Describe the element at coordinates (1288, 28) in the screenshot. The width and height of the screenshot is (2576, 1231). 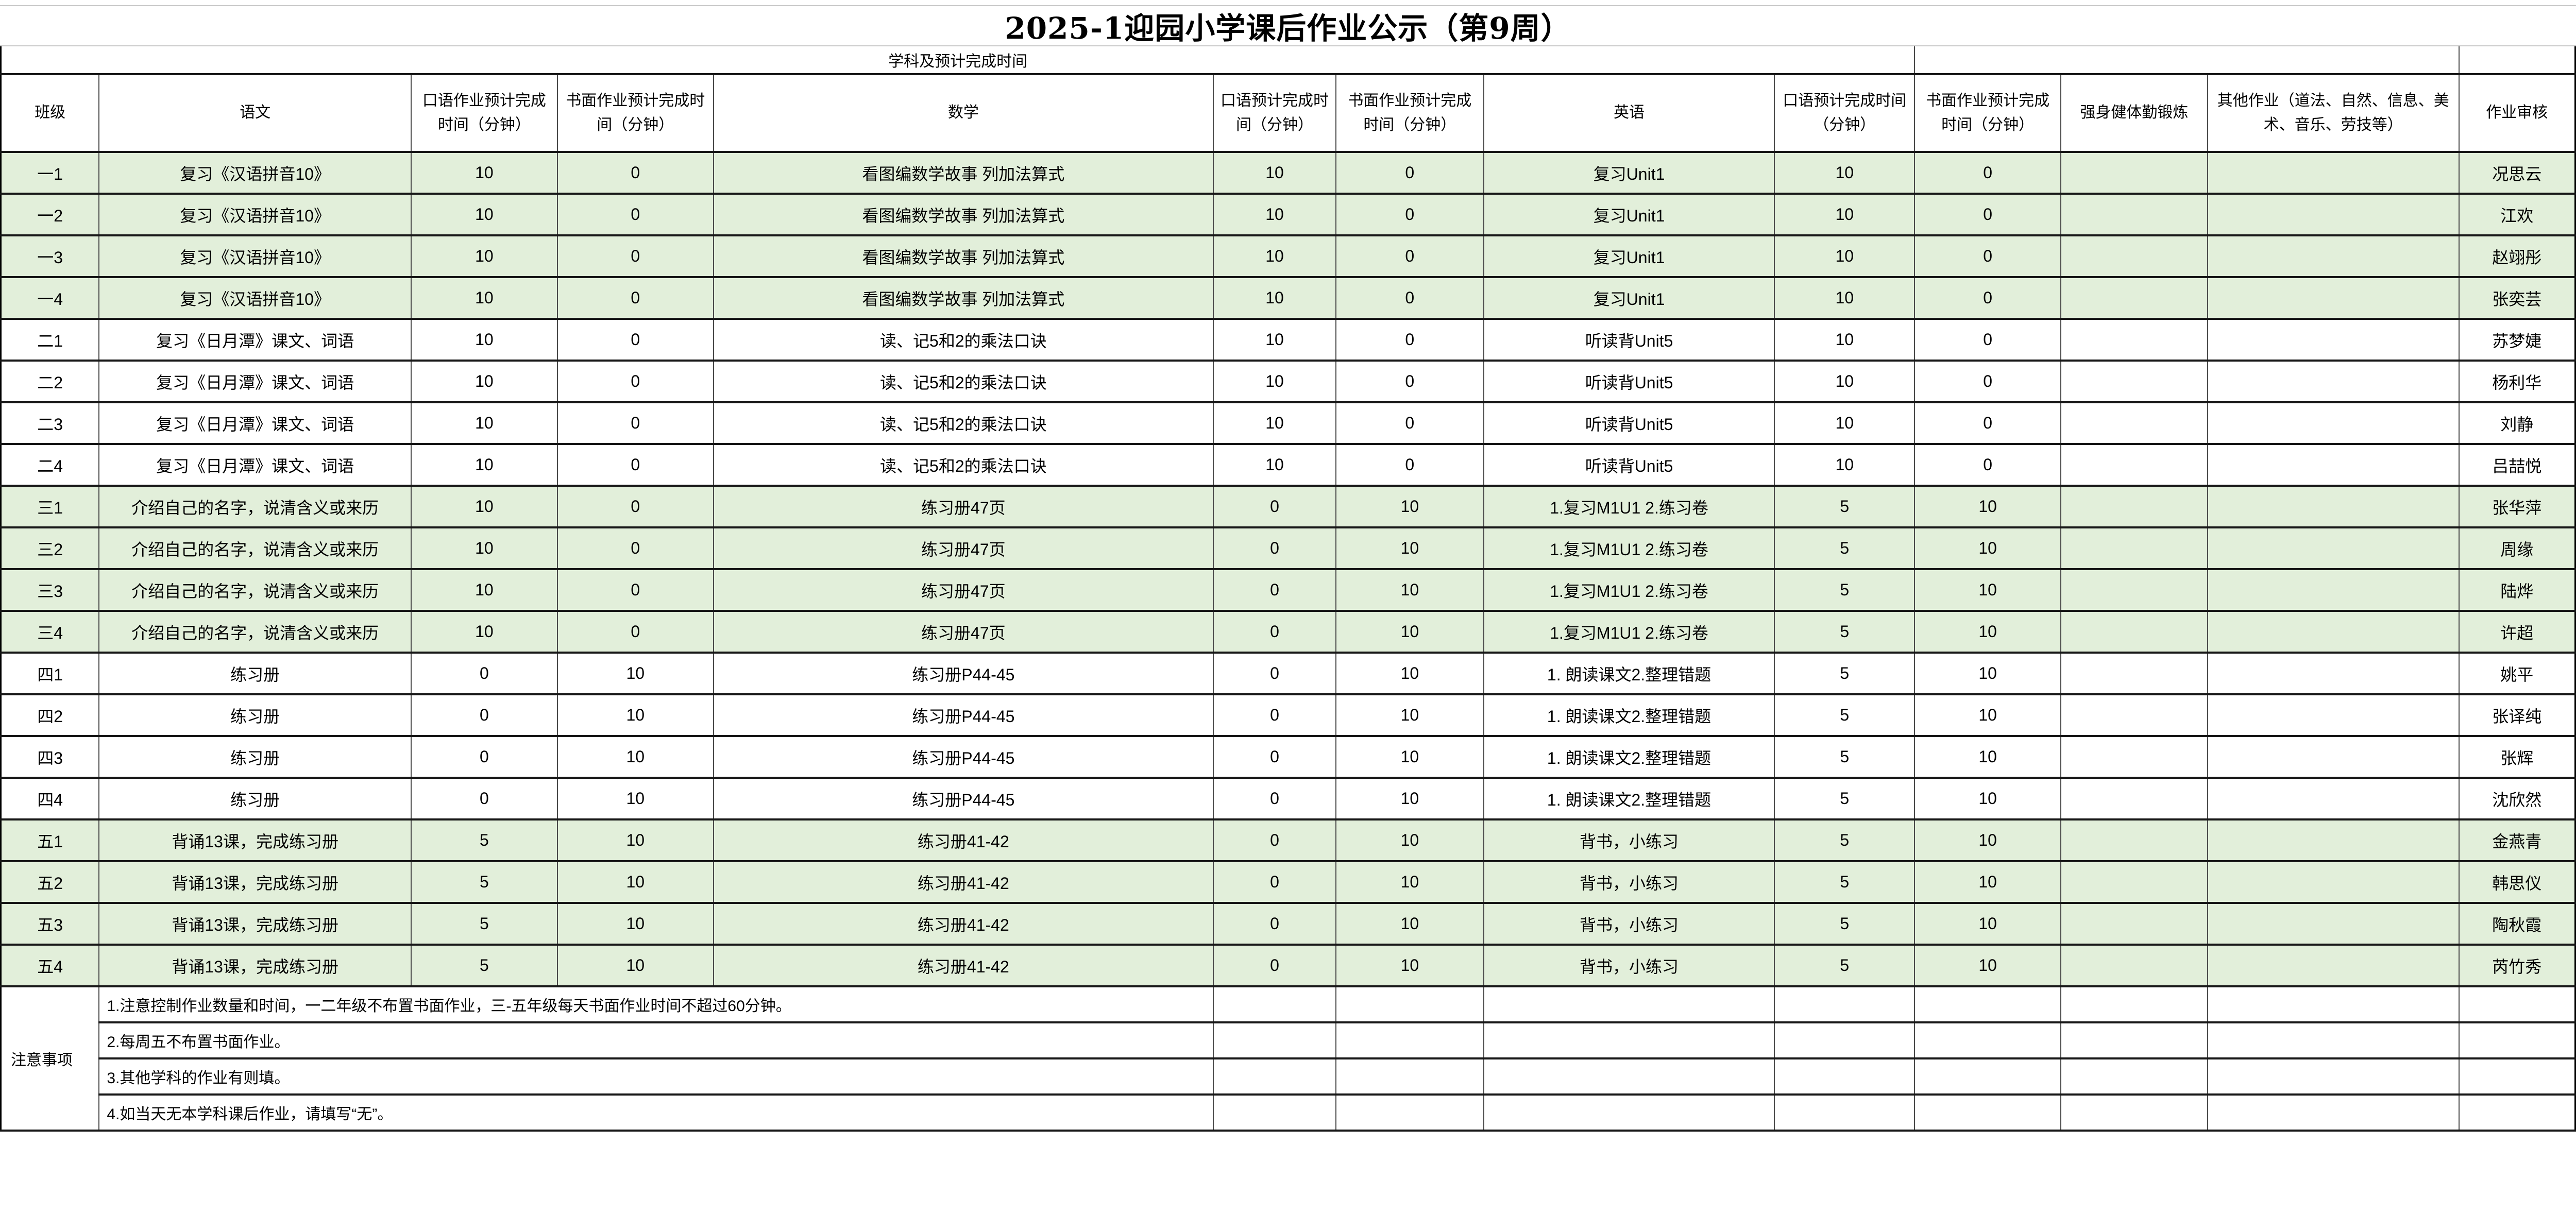
I see `page-title: 2025-1迎园小学课后作业公示（第9周）` at that location.